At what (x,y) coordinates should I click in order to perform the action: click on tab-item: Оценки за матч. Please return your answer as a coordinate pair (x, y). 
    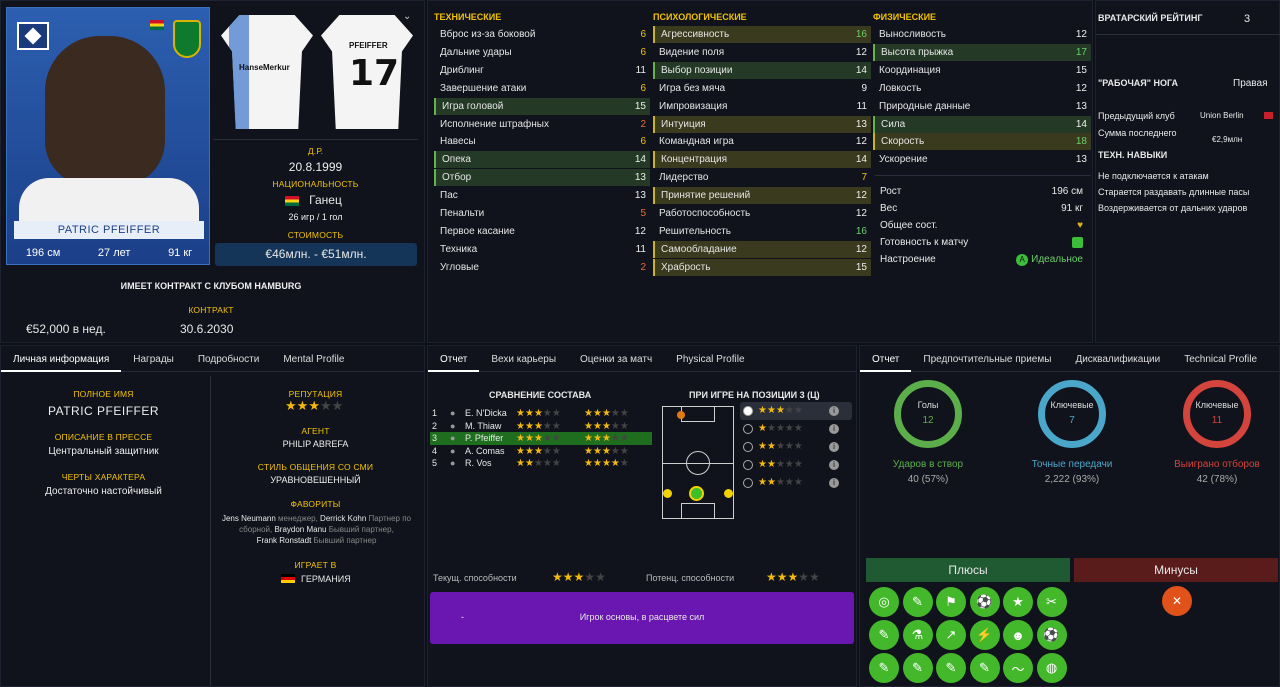
    Looking at the image, I should click on (616, 359).